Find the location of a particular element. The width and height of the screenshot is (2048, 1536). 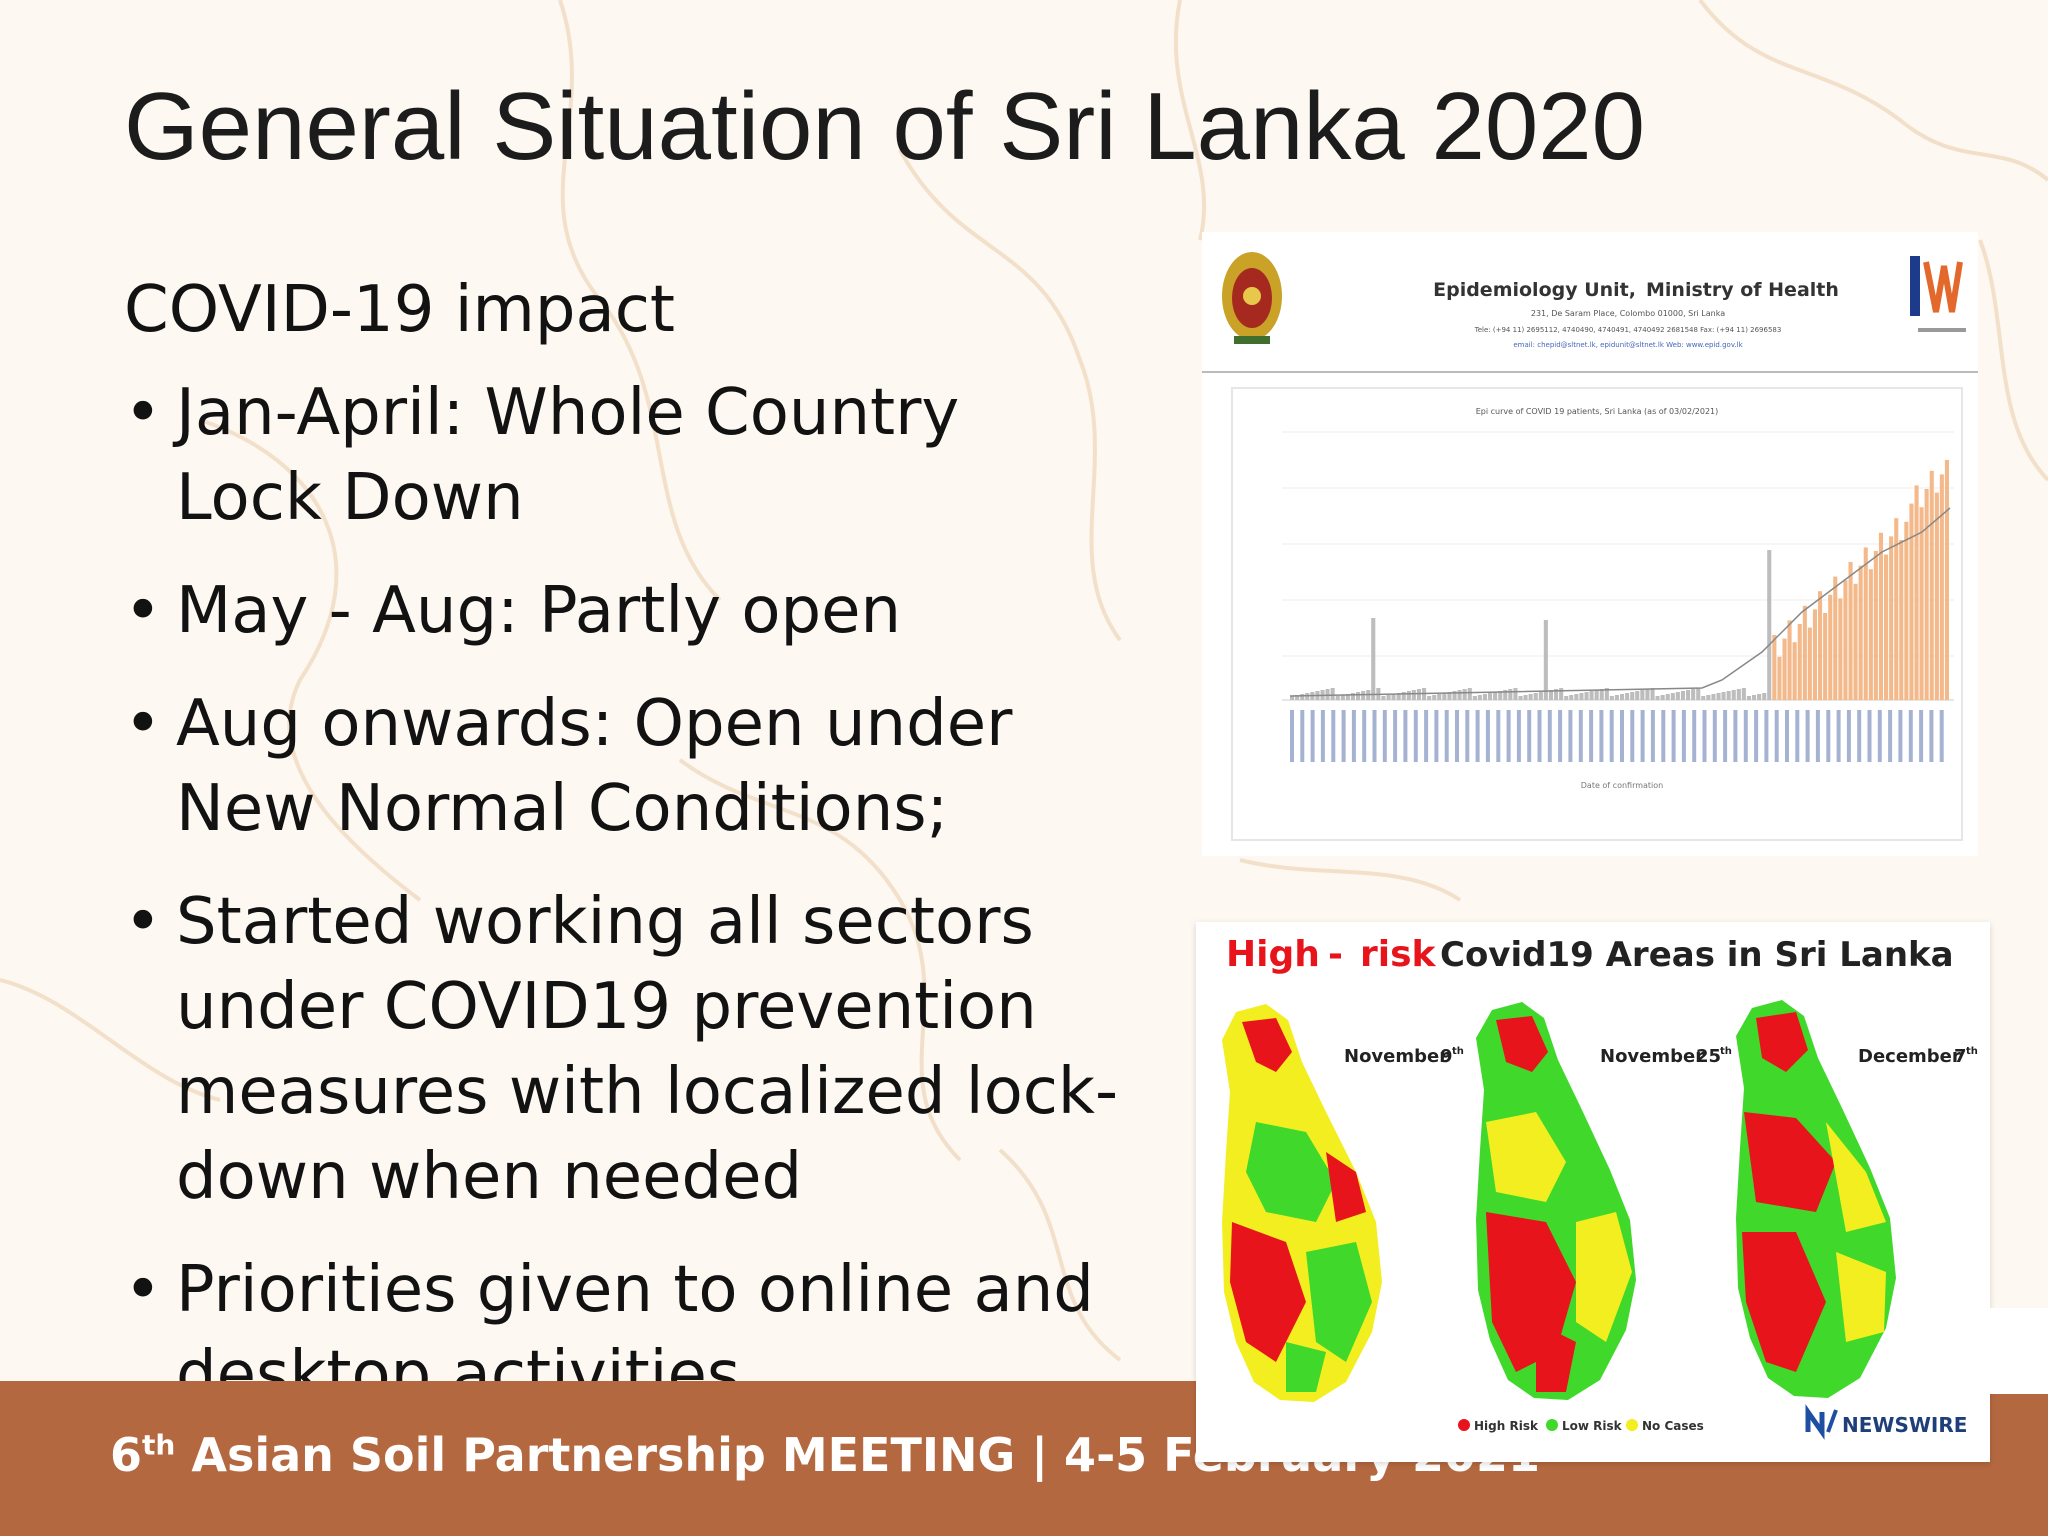

panel-edge-decoration is located at coordinates (2019, 1351).